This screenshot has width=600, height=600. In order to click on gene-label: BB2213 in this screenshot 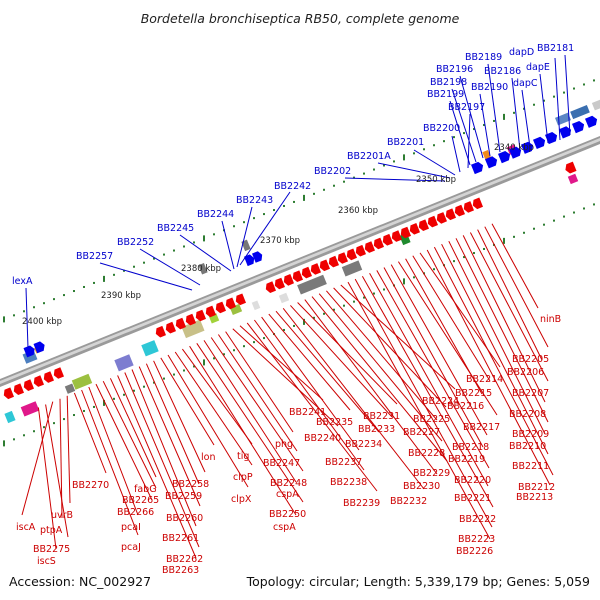, I will do `click(534, 497)`.